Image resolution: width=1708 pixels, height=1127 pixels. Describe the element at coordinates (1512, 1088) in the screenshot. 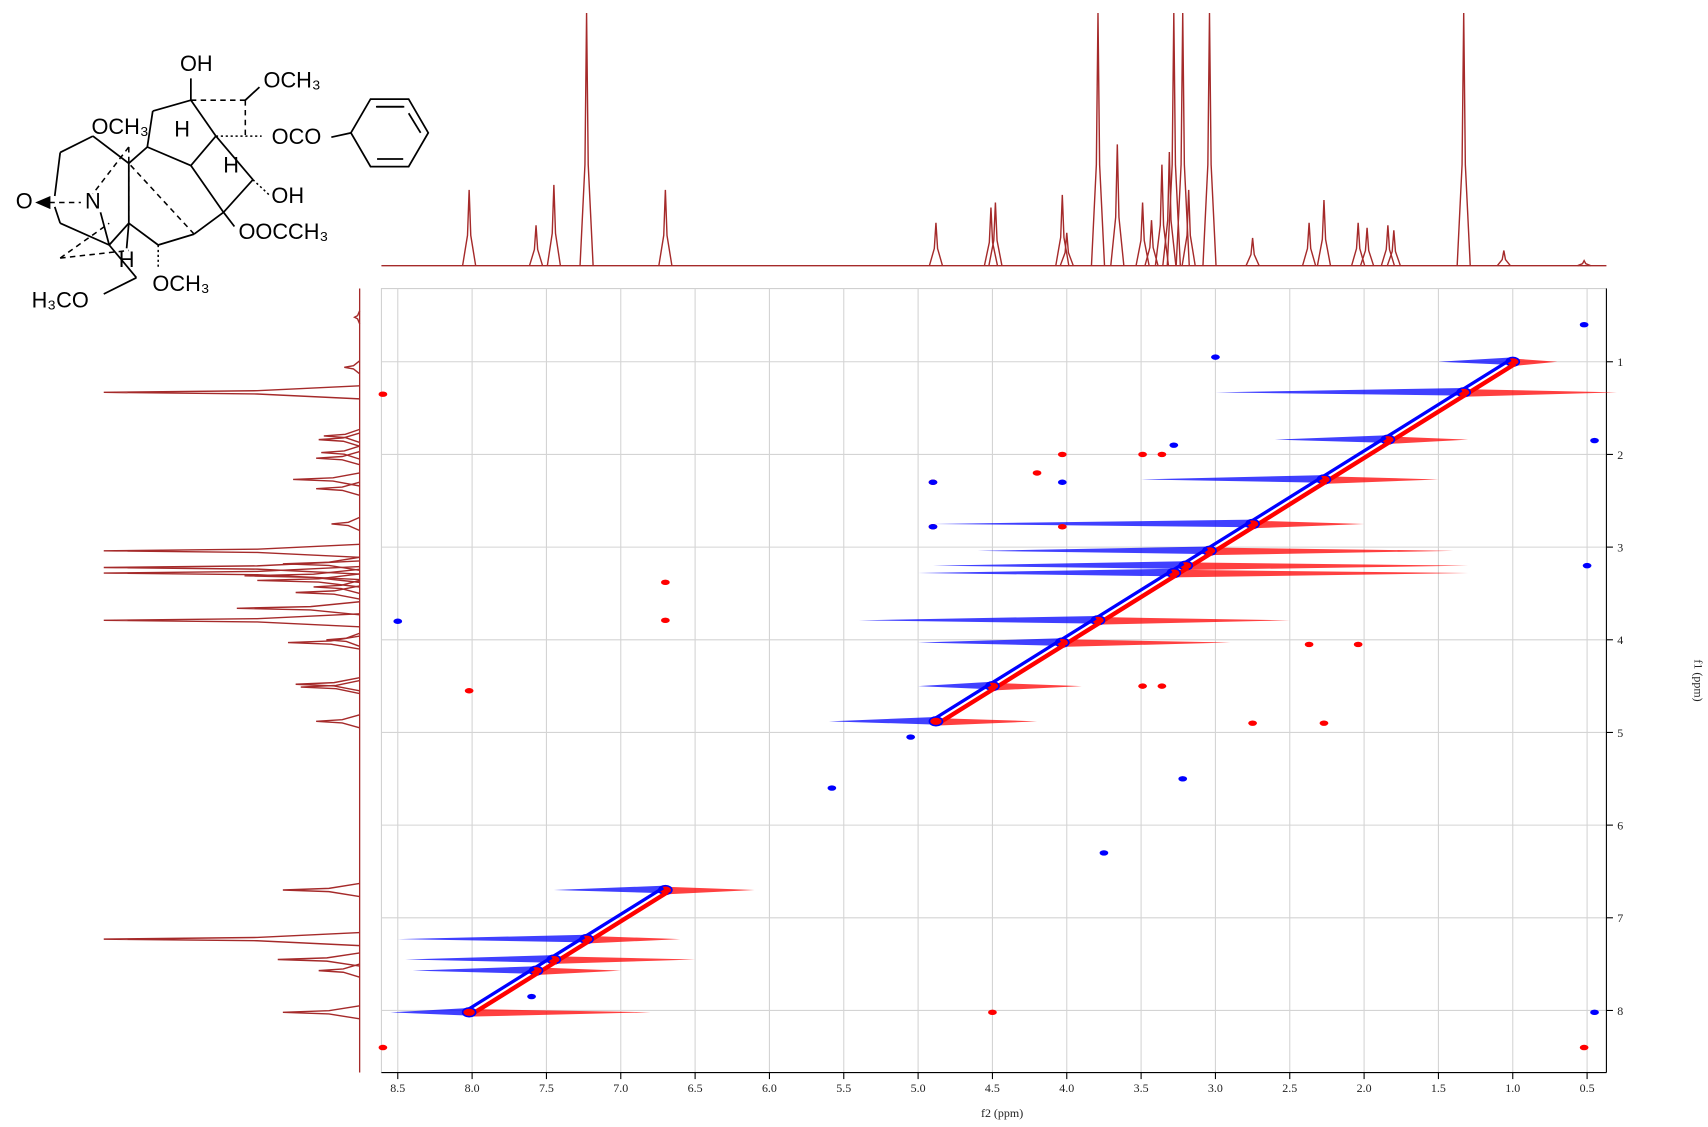

I see `x-tick-label: 1.0` at that location.